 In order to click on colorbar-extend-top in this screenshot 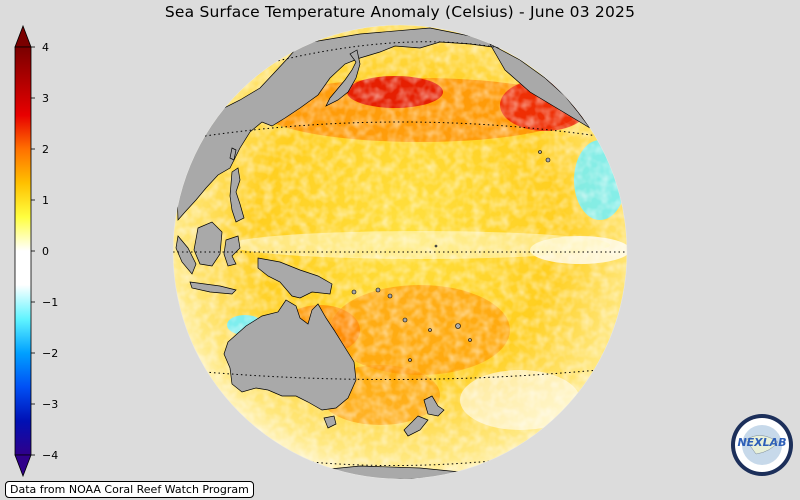, I will do `click(23, 36)`.